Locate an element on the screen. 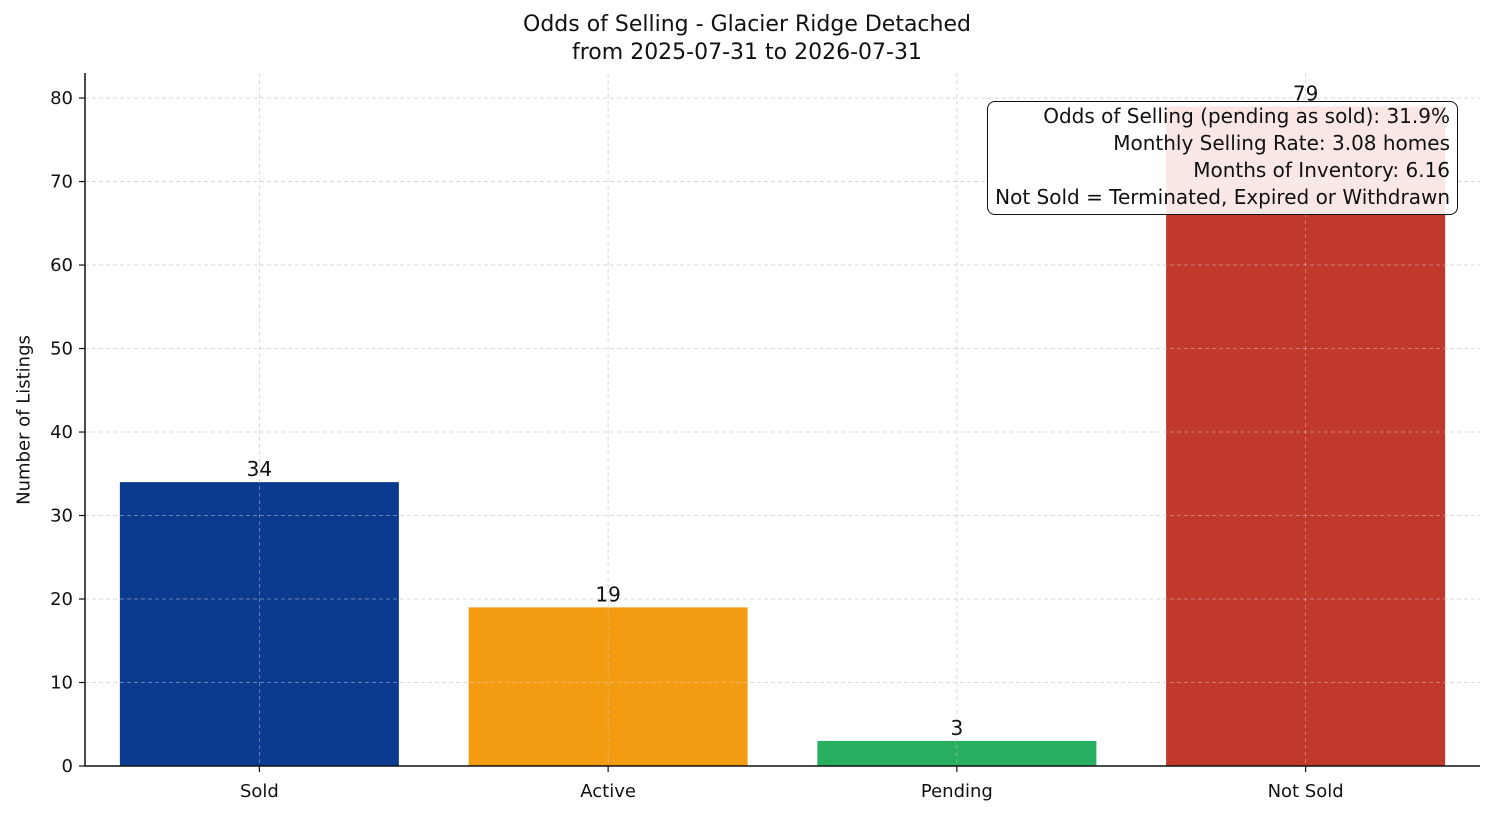  y-tick-label: 60 is located at coordinates (61, 265).